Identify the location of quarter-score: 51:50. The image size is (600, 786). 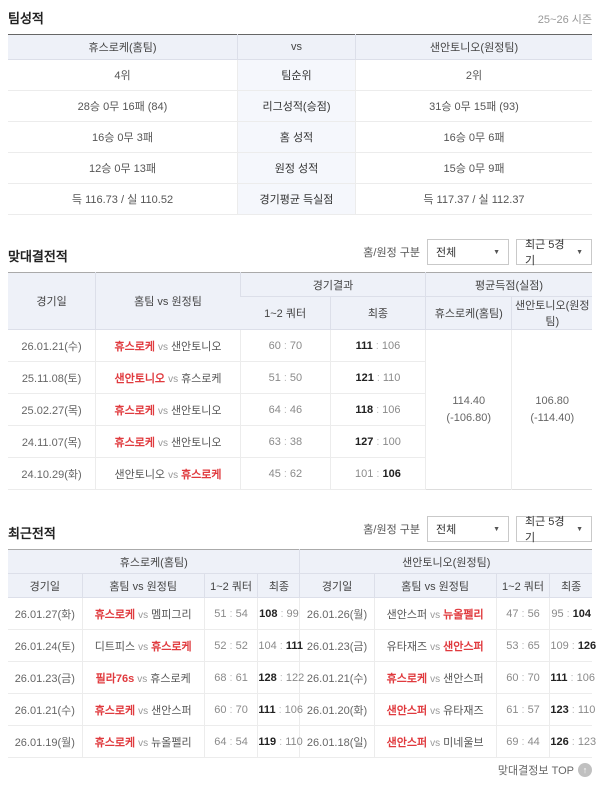
(285, 377).